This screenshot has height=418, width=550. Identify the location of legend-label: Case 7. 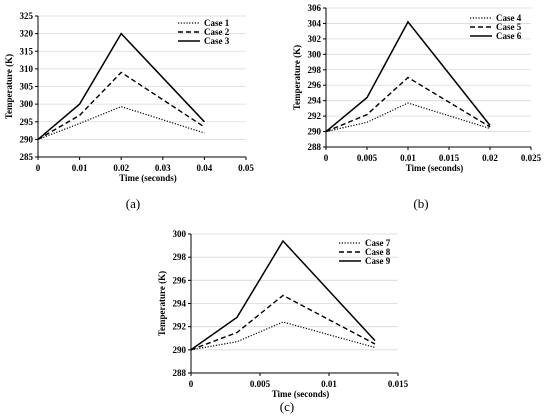
(378, 243).